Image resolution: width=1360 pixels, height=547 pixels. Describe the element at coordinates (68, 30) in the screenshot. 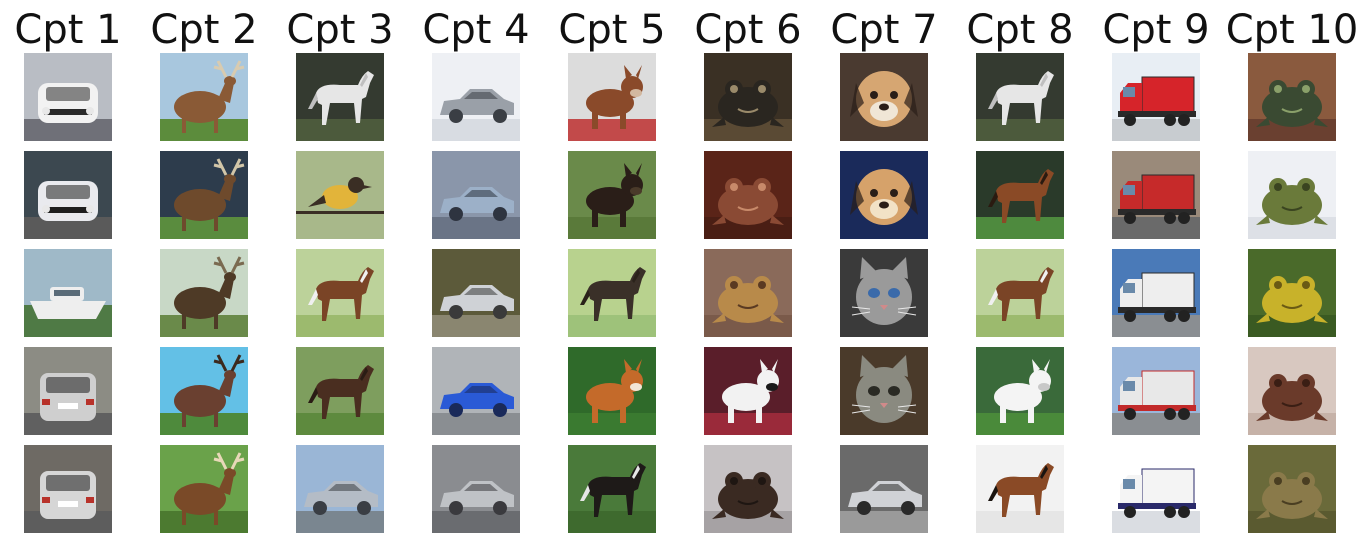

I see `concept-title: Cpt 1` at that location.